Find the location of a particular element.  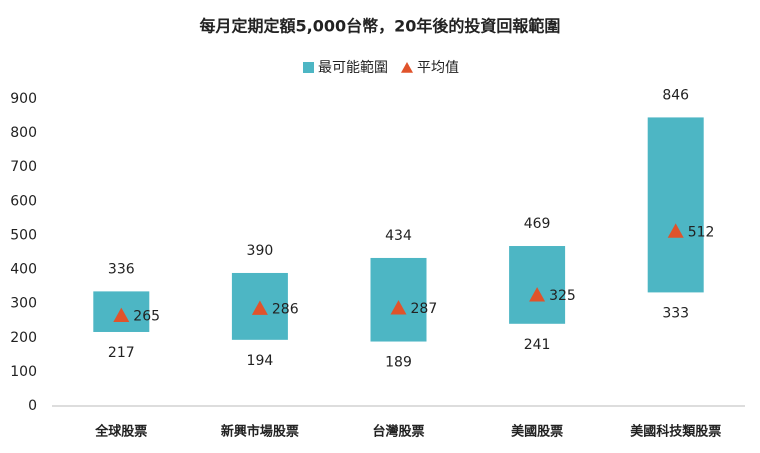

y-tick-label: 500 is located at coordinates (23, 235).